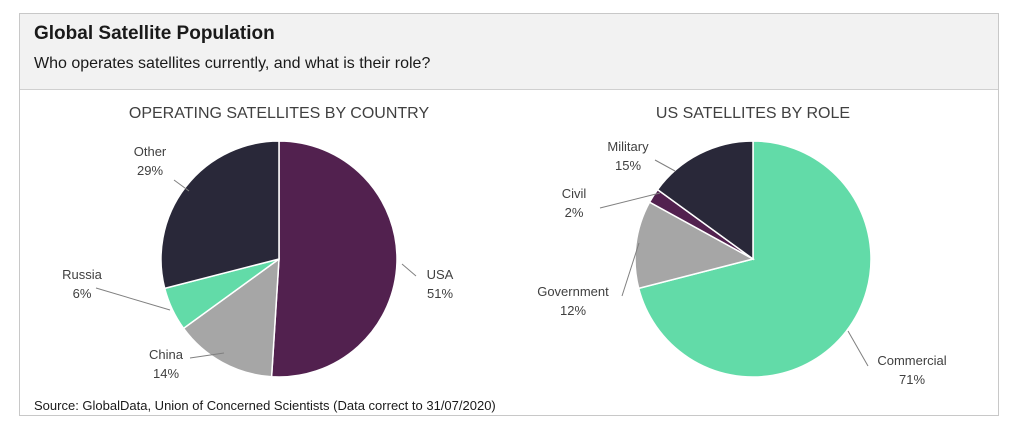 The image size is (1024, 436). I want to click on chart-2-pct-civil: 2%, so click(574, 212).